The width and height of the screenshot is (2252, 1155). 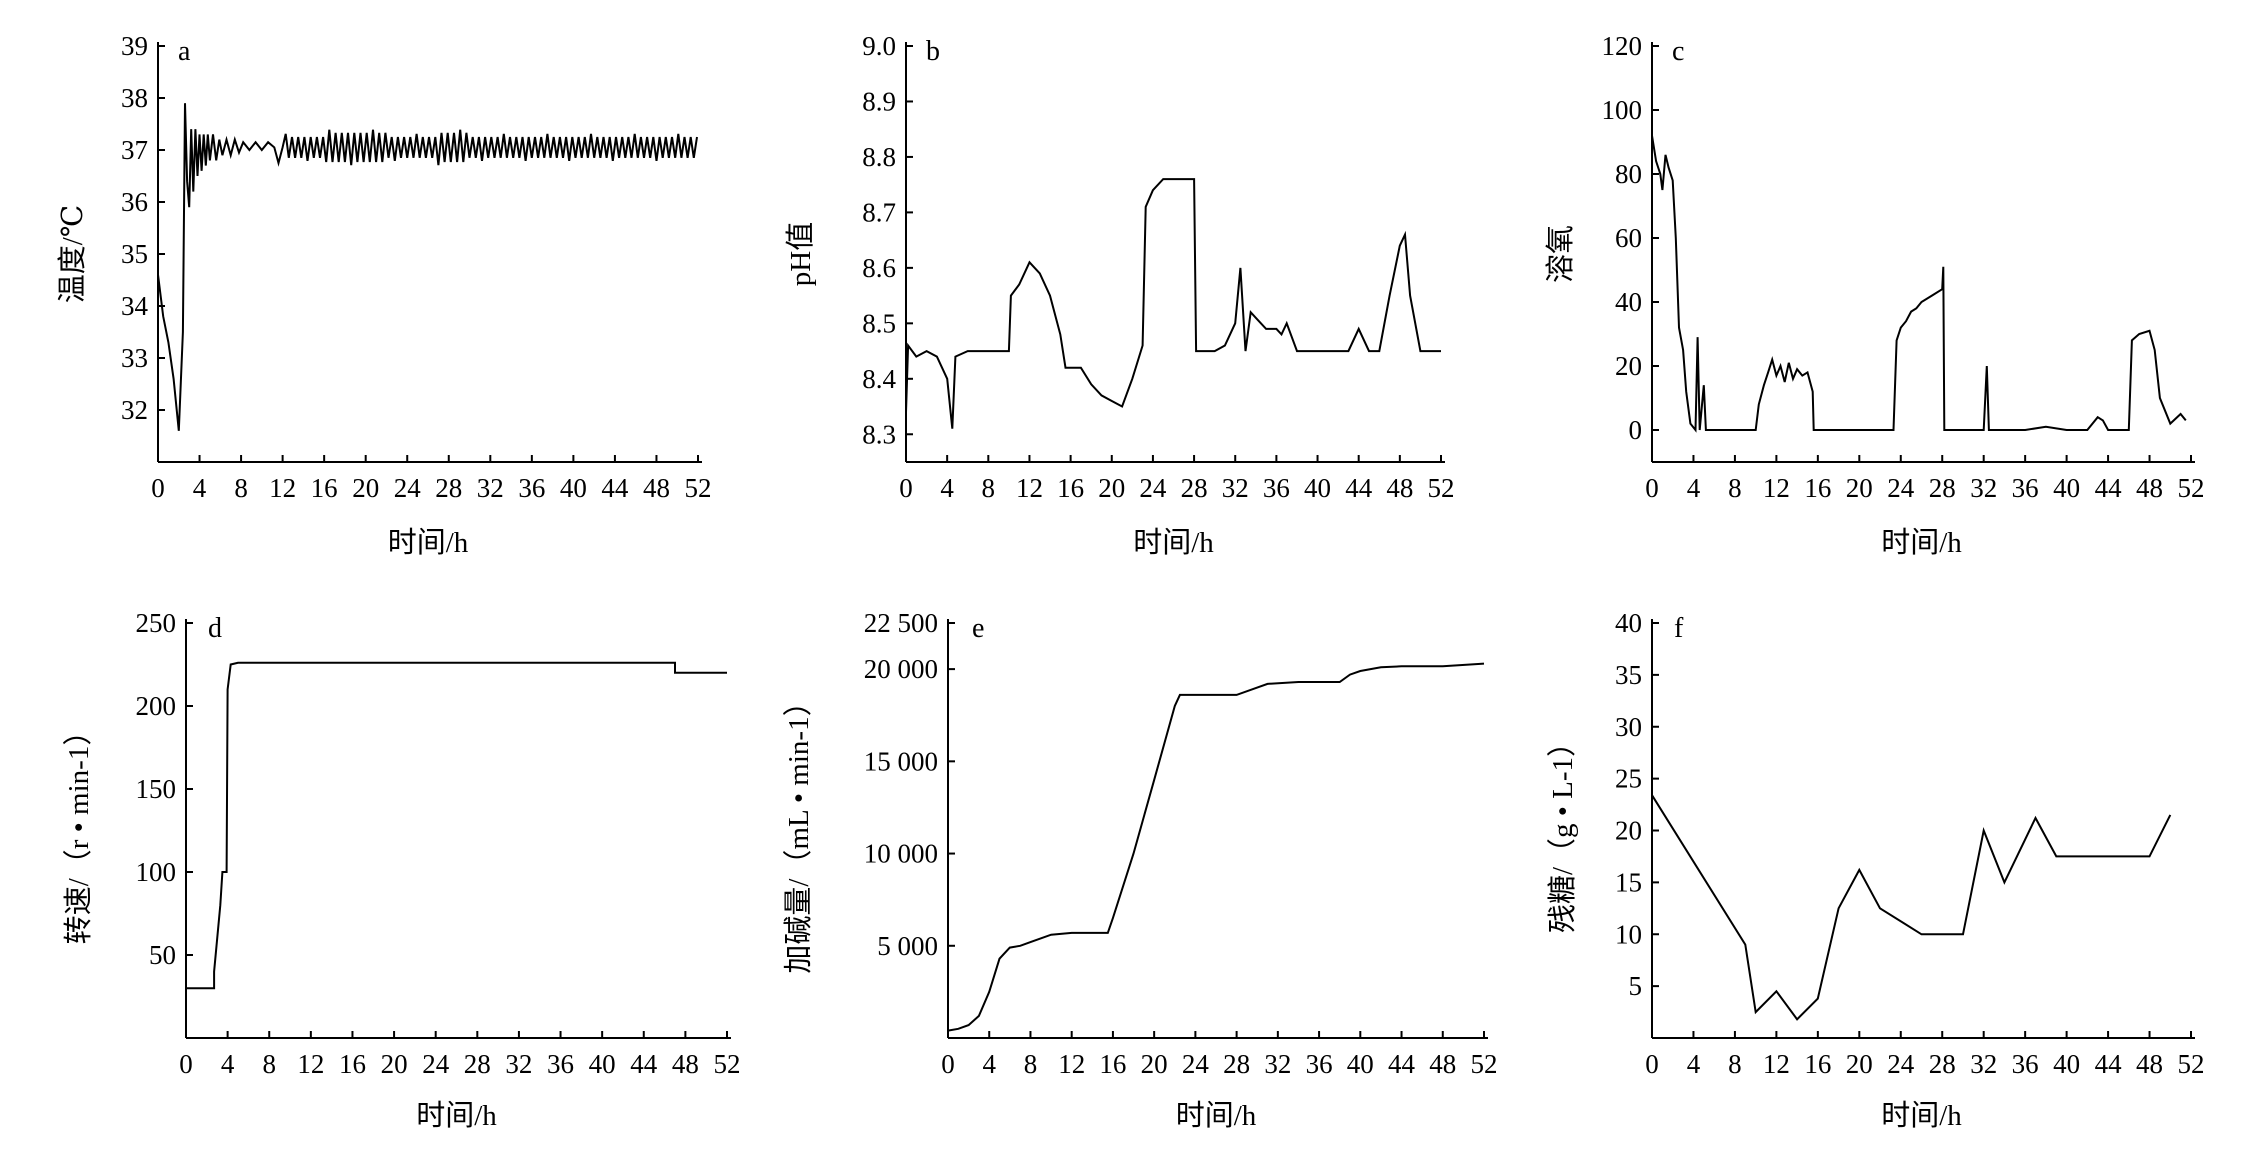 I want to click on y-axis-title: pH值, so click(x=800, y=254).